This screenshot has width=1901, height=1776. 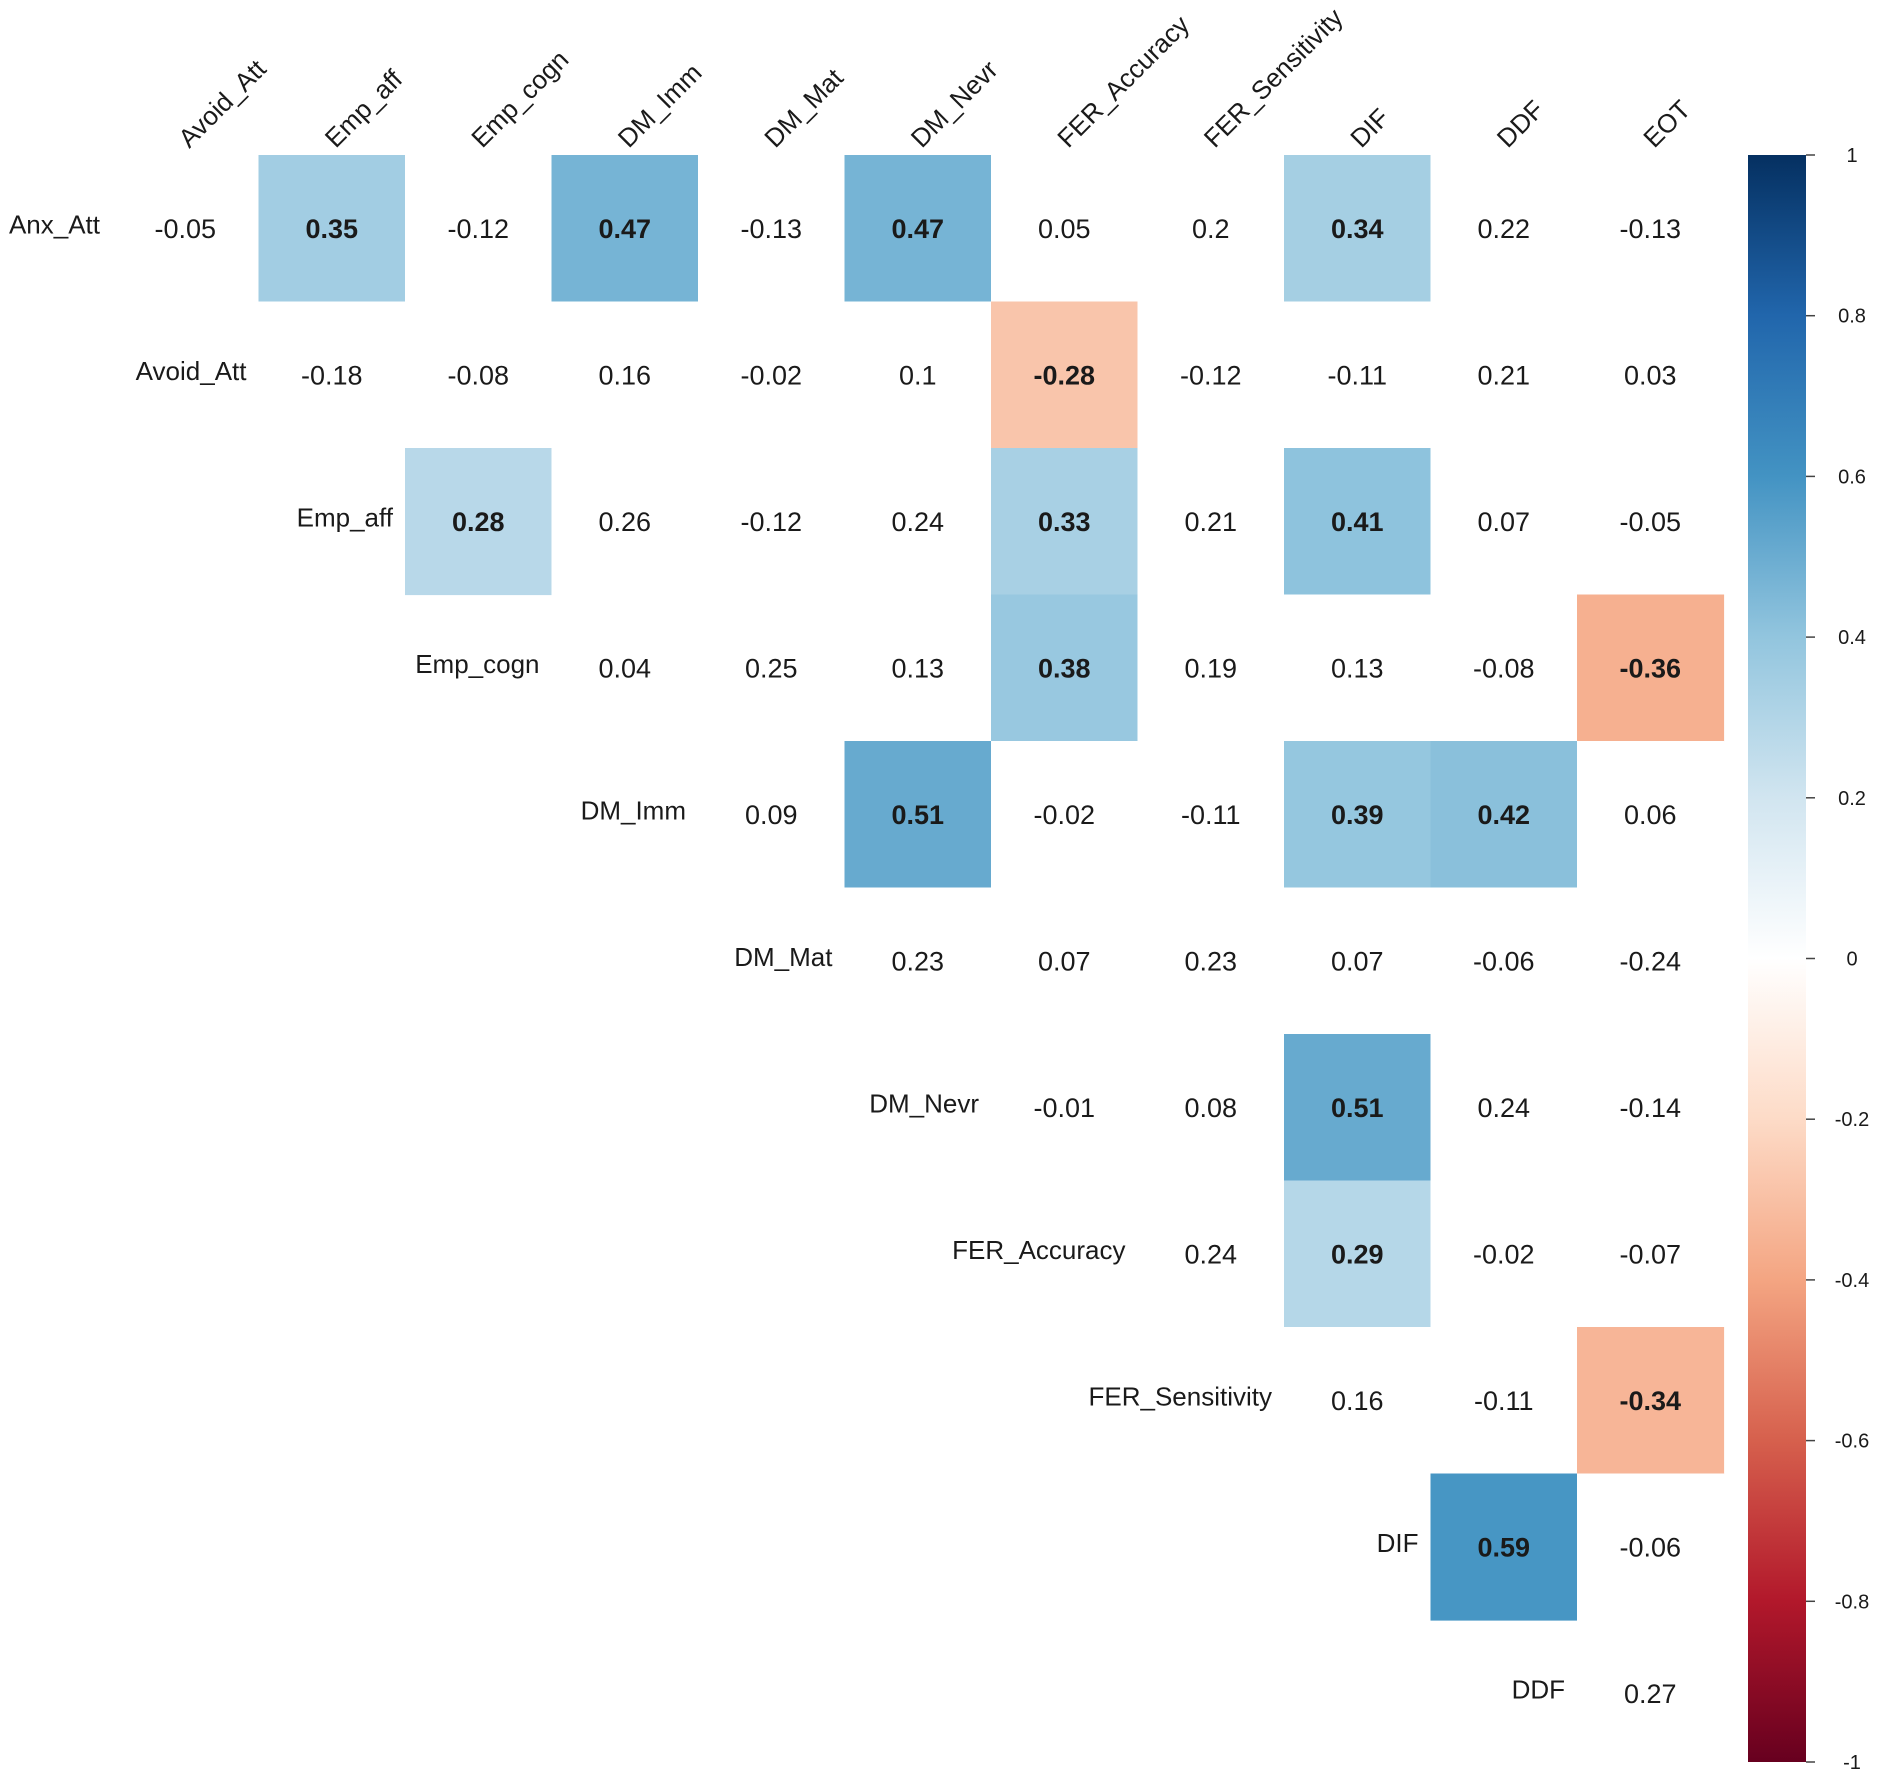 I want to click on heatmap-cell-DM_Mat-DIF, so click(x=1358, y=961).